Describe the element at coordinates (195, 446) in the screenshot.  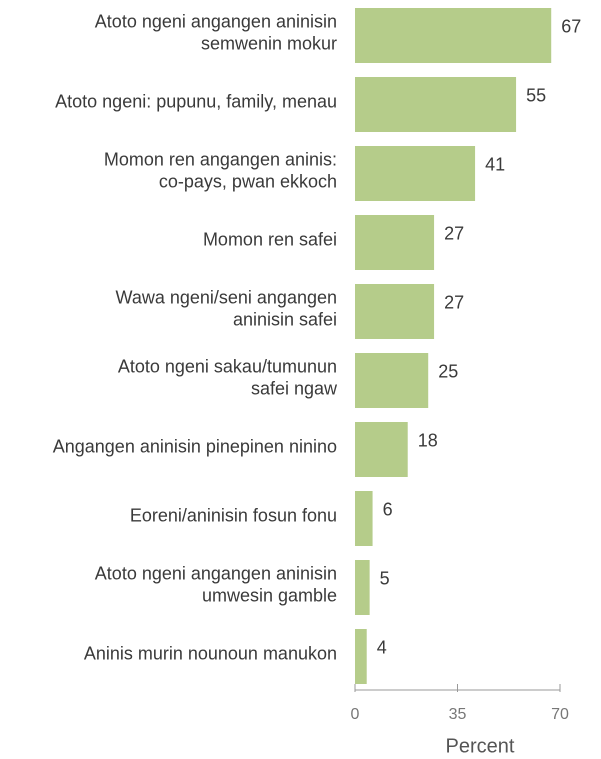
I see `category-label: Angangen aninisin pinepinen ninino` at that location.